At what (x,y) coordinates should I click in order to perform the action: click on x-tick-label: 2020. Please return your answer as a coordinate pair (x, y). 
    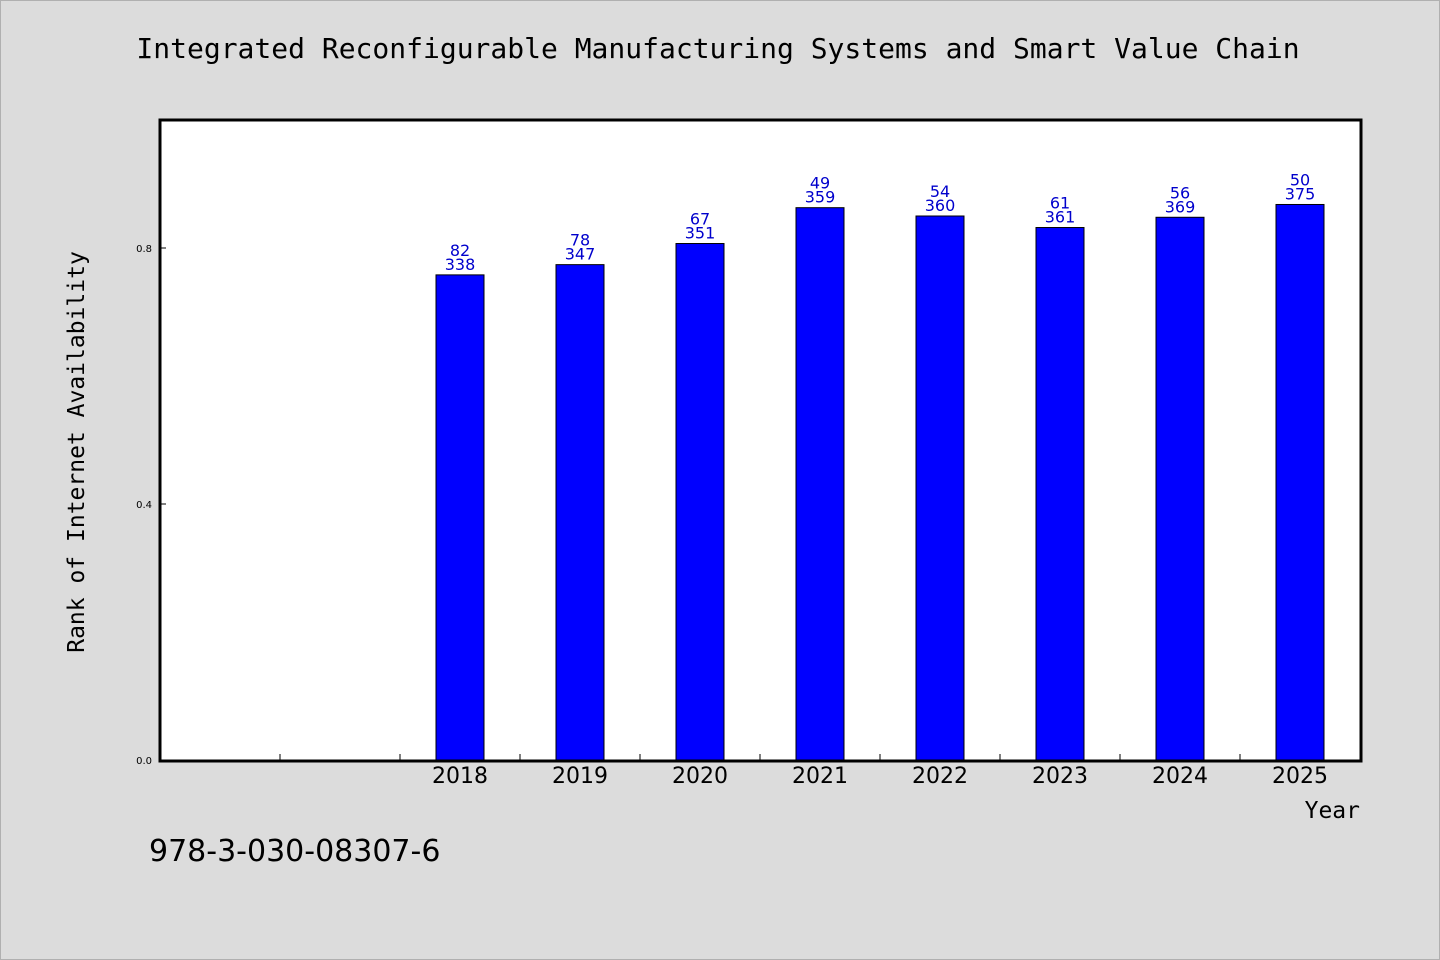
    Looking at the image, I should click on (700, 776).